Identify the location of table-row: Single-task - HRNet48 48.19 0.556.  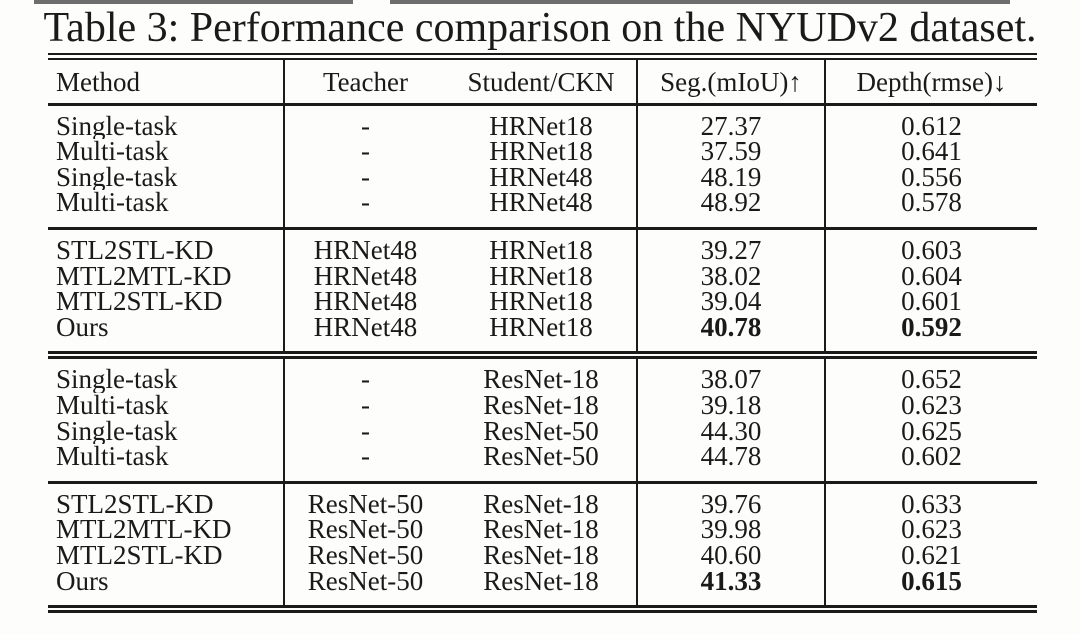
(542, 177).